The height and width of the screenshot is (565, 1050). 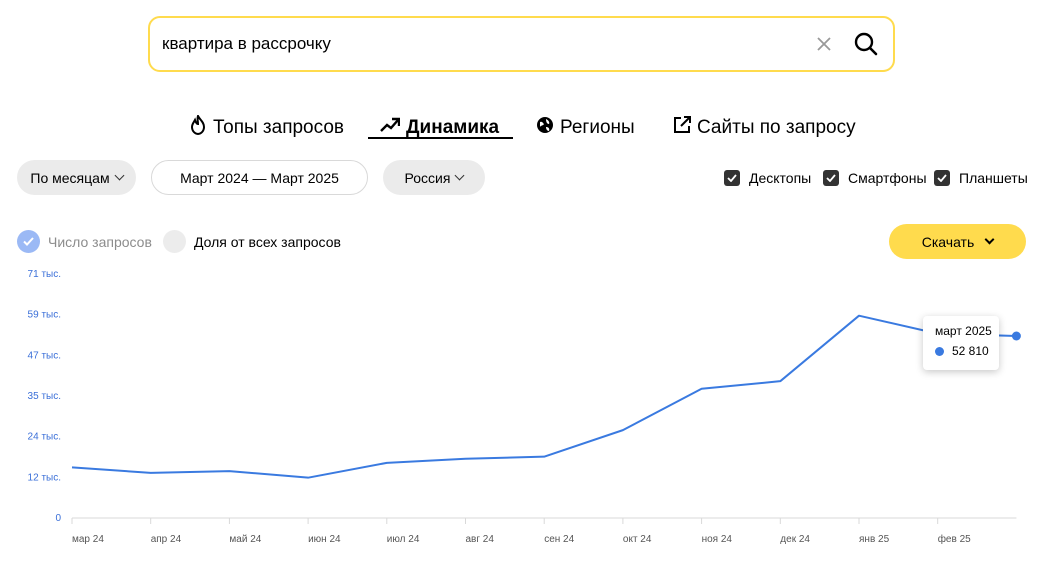 I want to click on y-tick-label: 12 тыс., so click(x=44, y=477).